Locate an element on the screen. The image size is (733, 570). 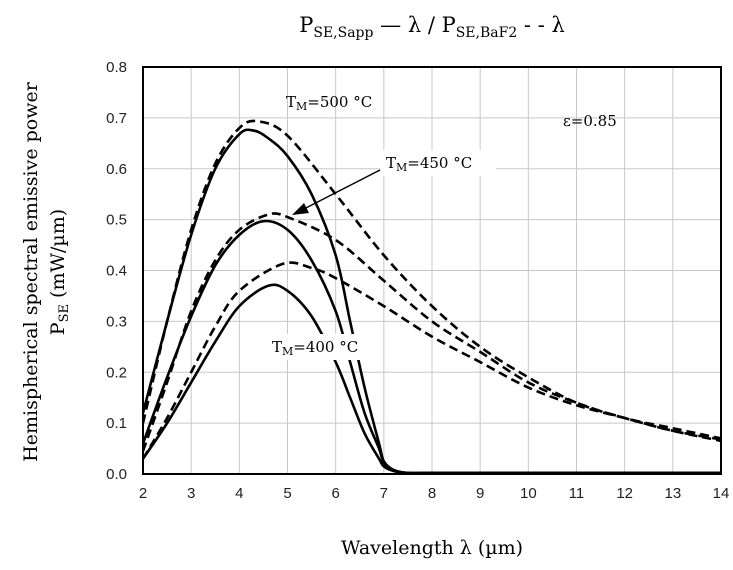
y-tick-label: 0.7 is located at coordinates (116, 118).